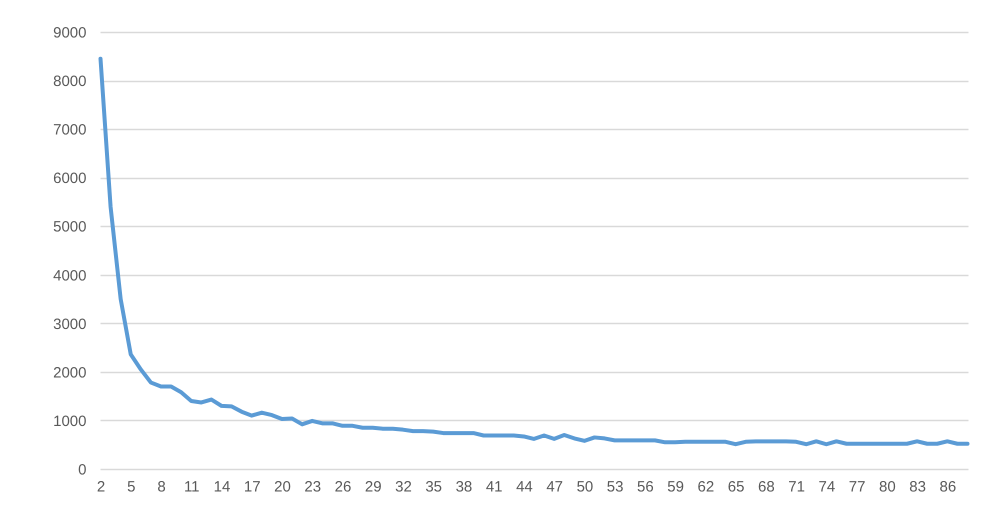  What do you see at coordinates (736, 487) in the screenshot?
I see `x-tick-label: 65` at bounding box center [736, 487].